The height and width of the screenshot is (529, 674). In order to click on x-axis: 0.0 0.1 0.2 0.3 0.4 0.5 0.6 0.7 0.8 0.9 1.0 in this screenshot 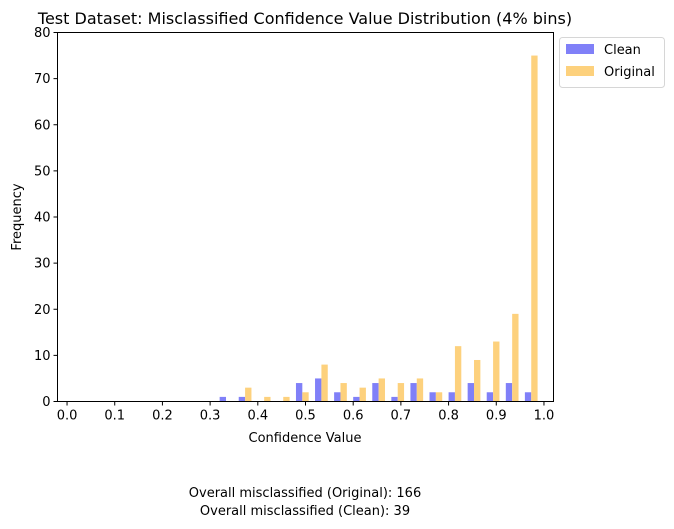, I will do `click(306, 412)`.